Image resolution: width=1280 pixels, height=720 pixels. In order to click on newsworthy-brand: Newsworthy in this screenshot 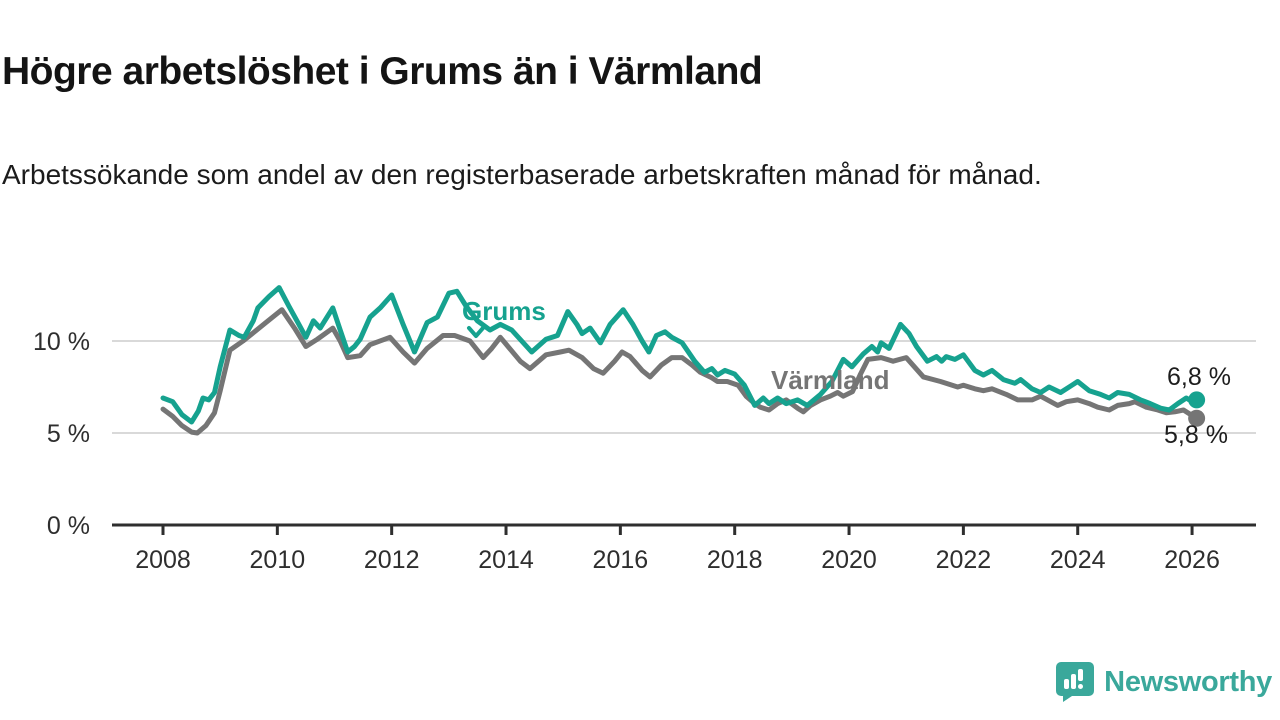, I will do `click(1164, 682)`.